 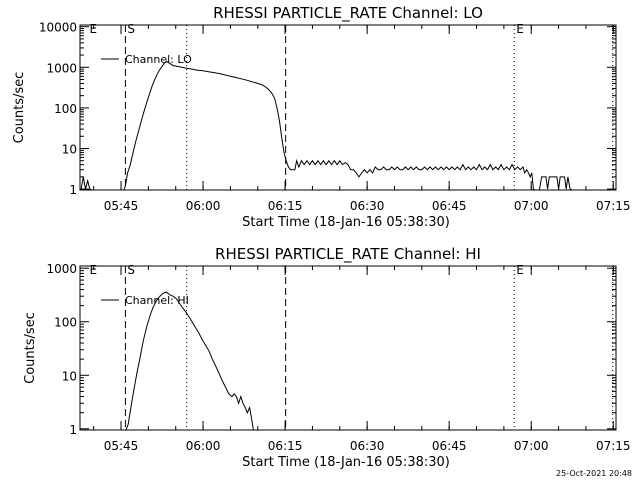 What do you see at coordinates (348, 254) in the screenshot?
I see `chart-title: RHESSI PARTICLE_RATE Channel: HI` at bounding box center [348, 254].